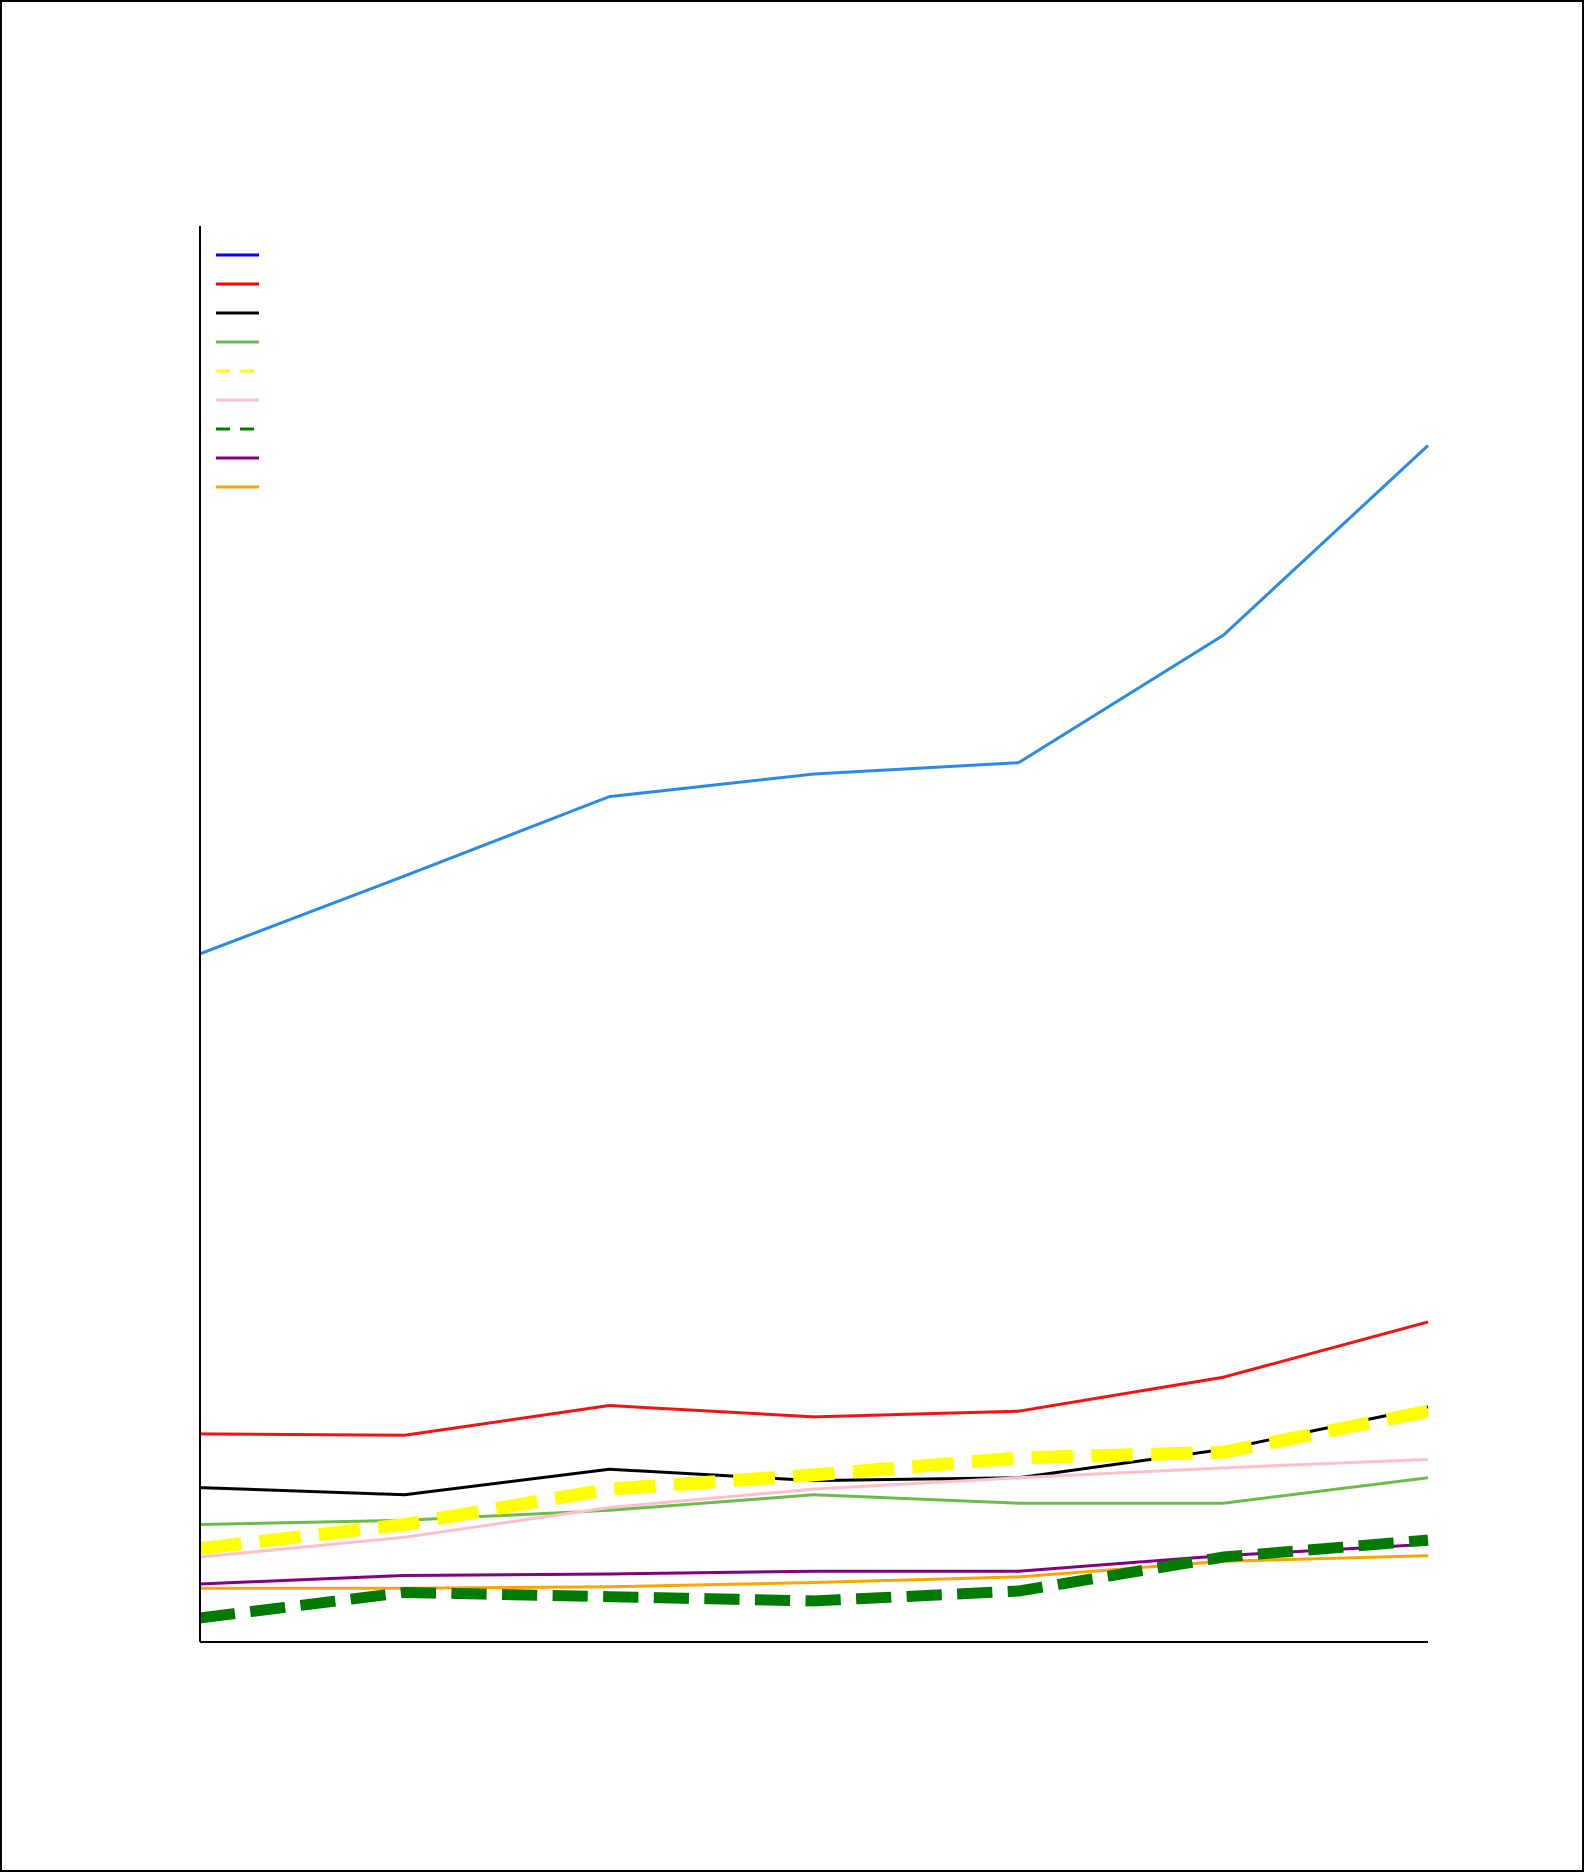 This screenshot has height=1874, width=1584. I want to click on legend, so click(237, 371).